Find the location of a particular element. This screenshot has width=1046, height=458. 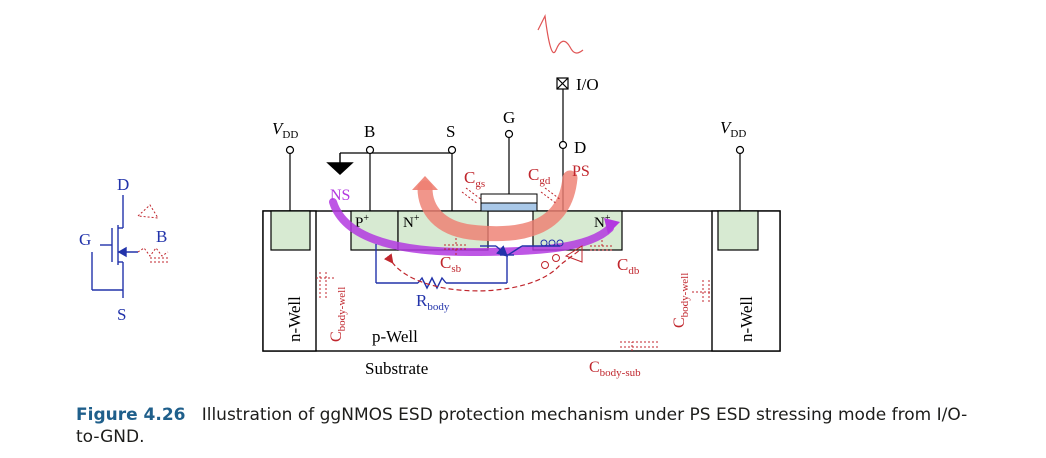

ground-icon is located at coordinates (340, 164).